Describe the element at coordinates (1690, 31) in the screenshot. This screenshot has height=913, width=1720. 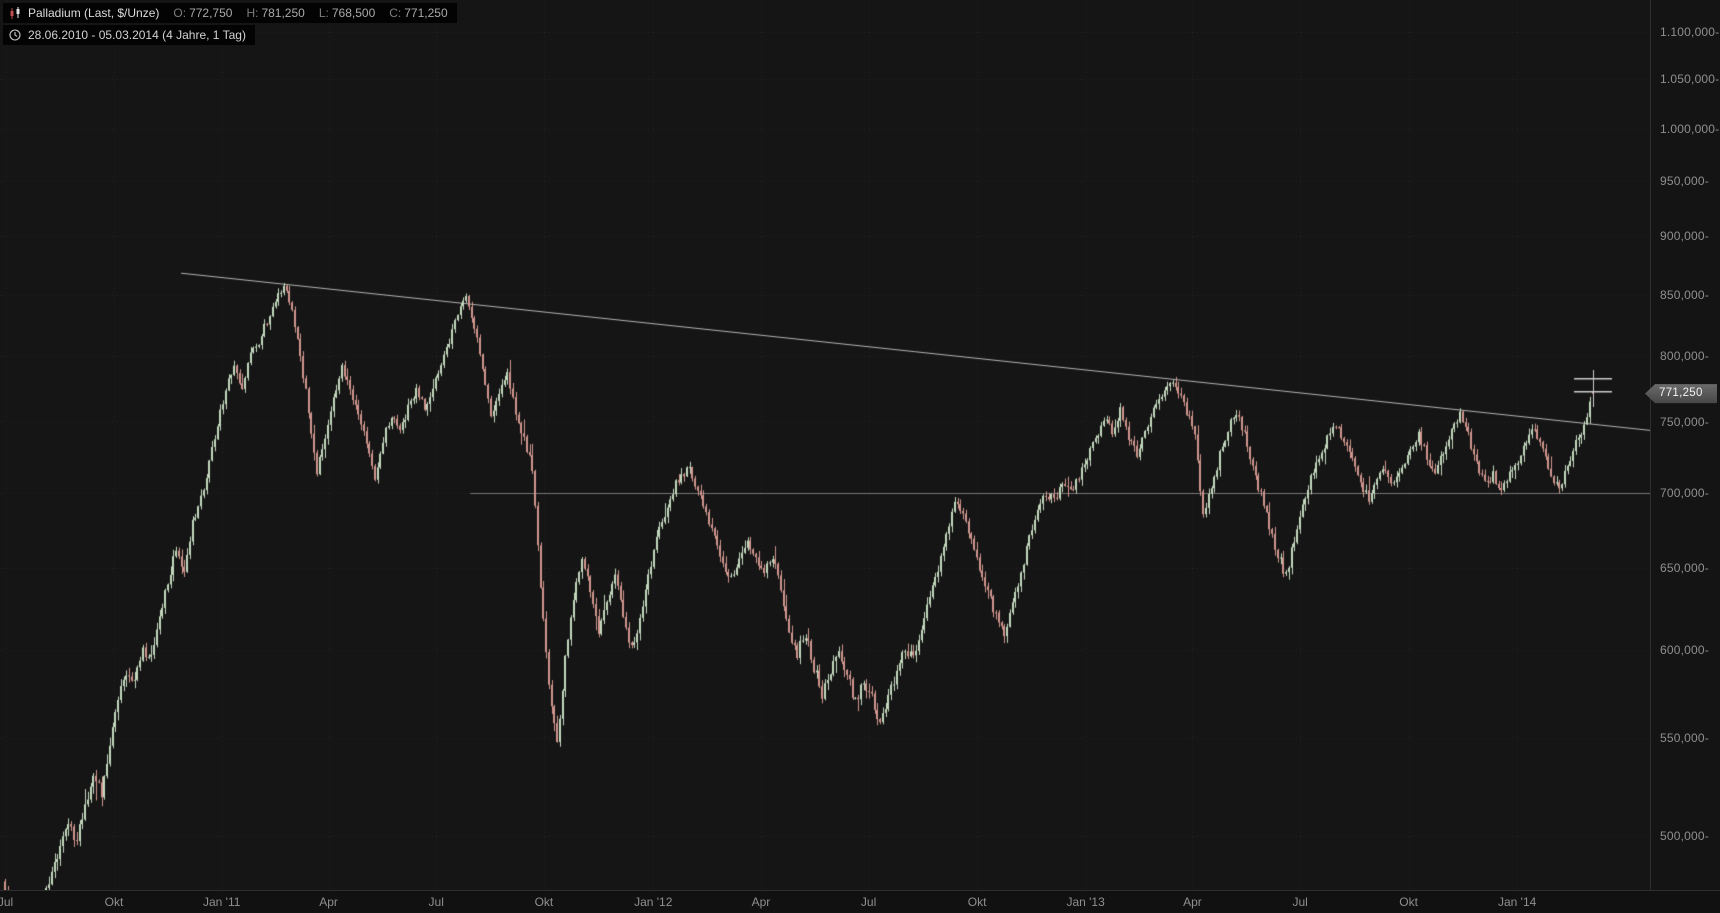
I see `y-axis-label: 1.100,000-` at that location.